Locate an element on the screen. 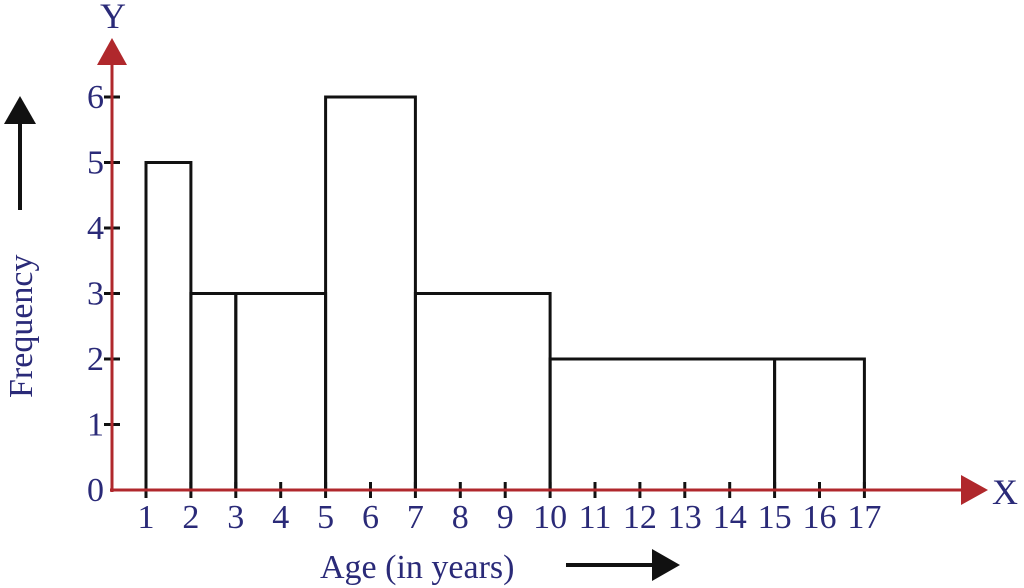 The height and width of the screenshot is (588, 1024). x-tick-label: 11 is located at coordinates (595, 517).